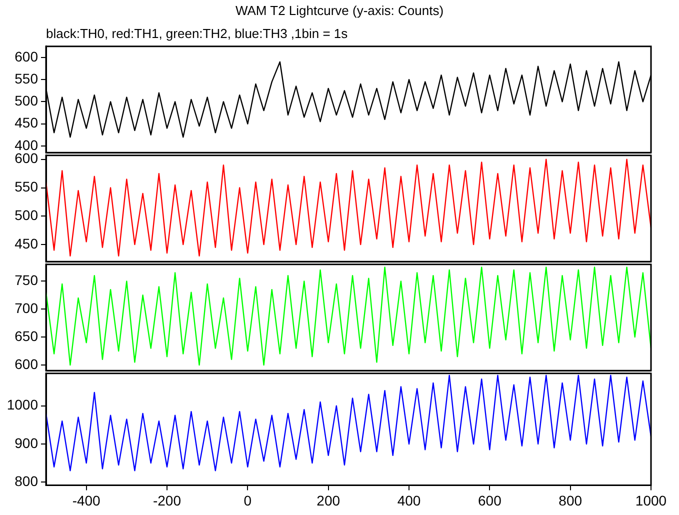  I want to click on x-tick-label: 0, so click(248, 500).